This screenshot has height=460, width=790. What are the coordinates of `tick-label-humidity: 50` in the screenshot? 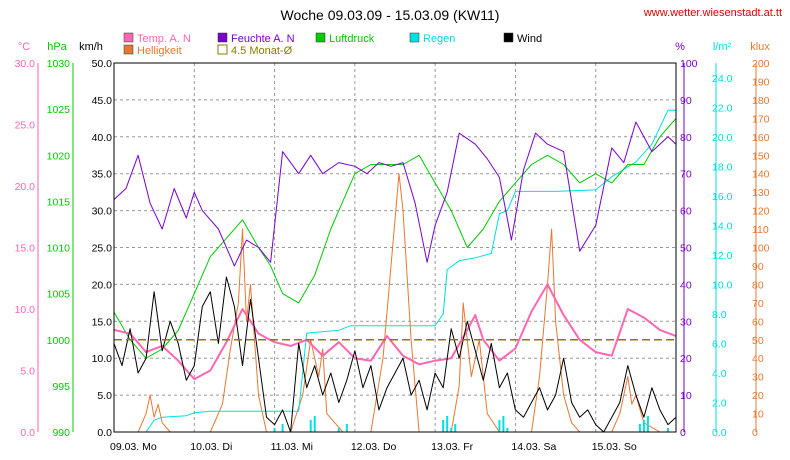 It's located at (686, 249).